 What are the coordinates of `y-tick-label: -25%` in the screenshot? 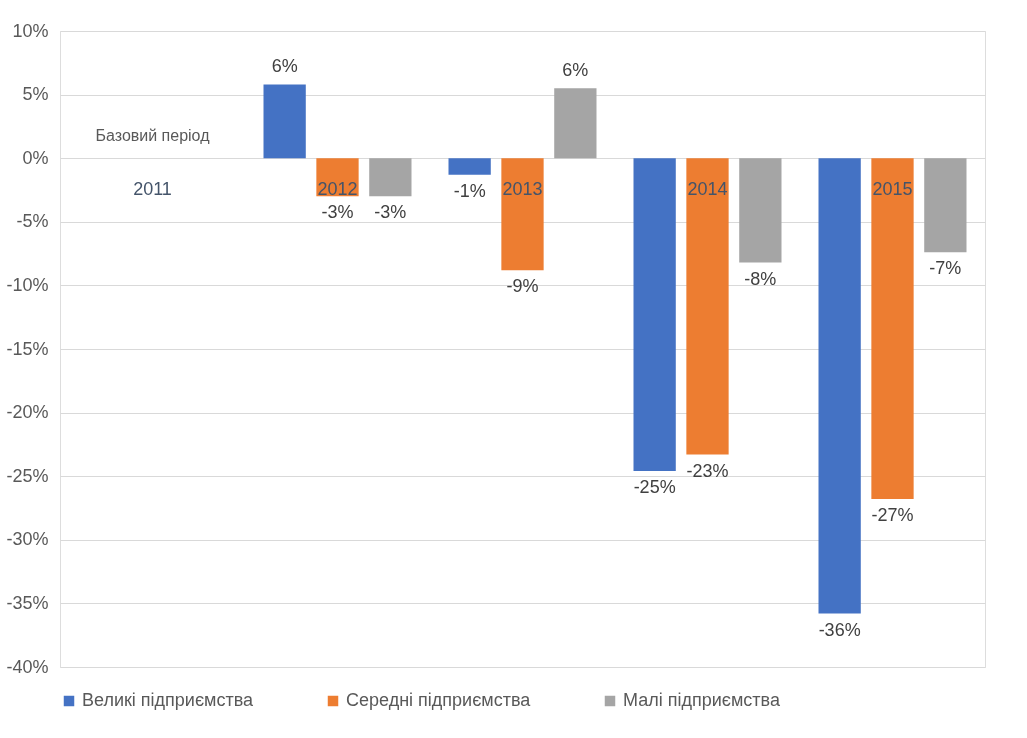 It's located at (27, 475).